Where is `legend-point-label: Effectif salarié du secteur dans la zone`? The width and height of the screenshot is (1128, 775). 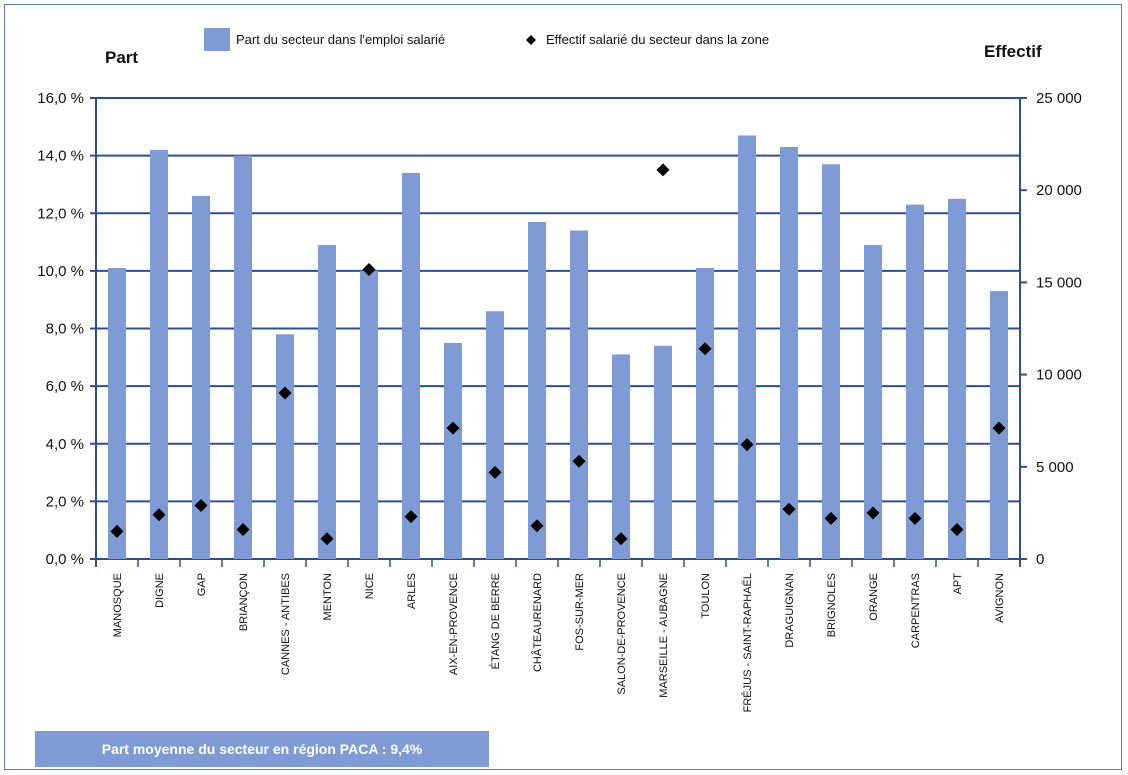 legend-point-label: Effectif salarié du secteur dans la zone is located at coordinates (657, 39).